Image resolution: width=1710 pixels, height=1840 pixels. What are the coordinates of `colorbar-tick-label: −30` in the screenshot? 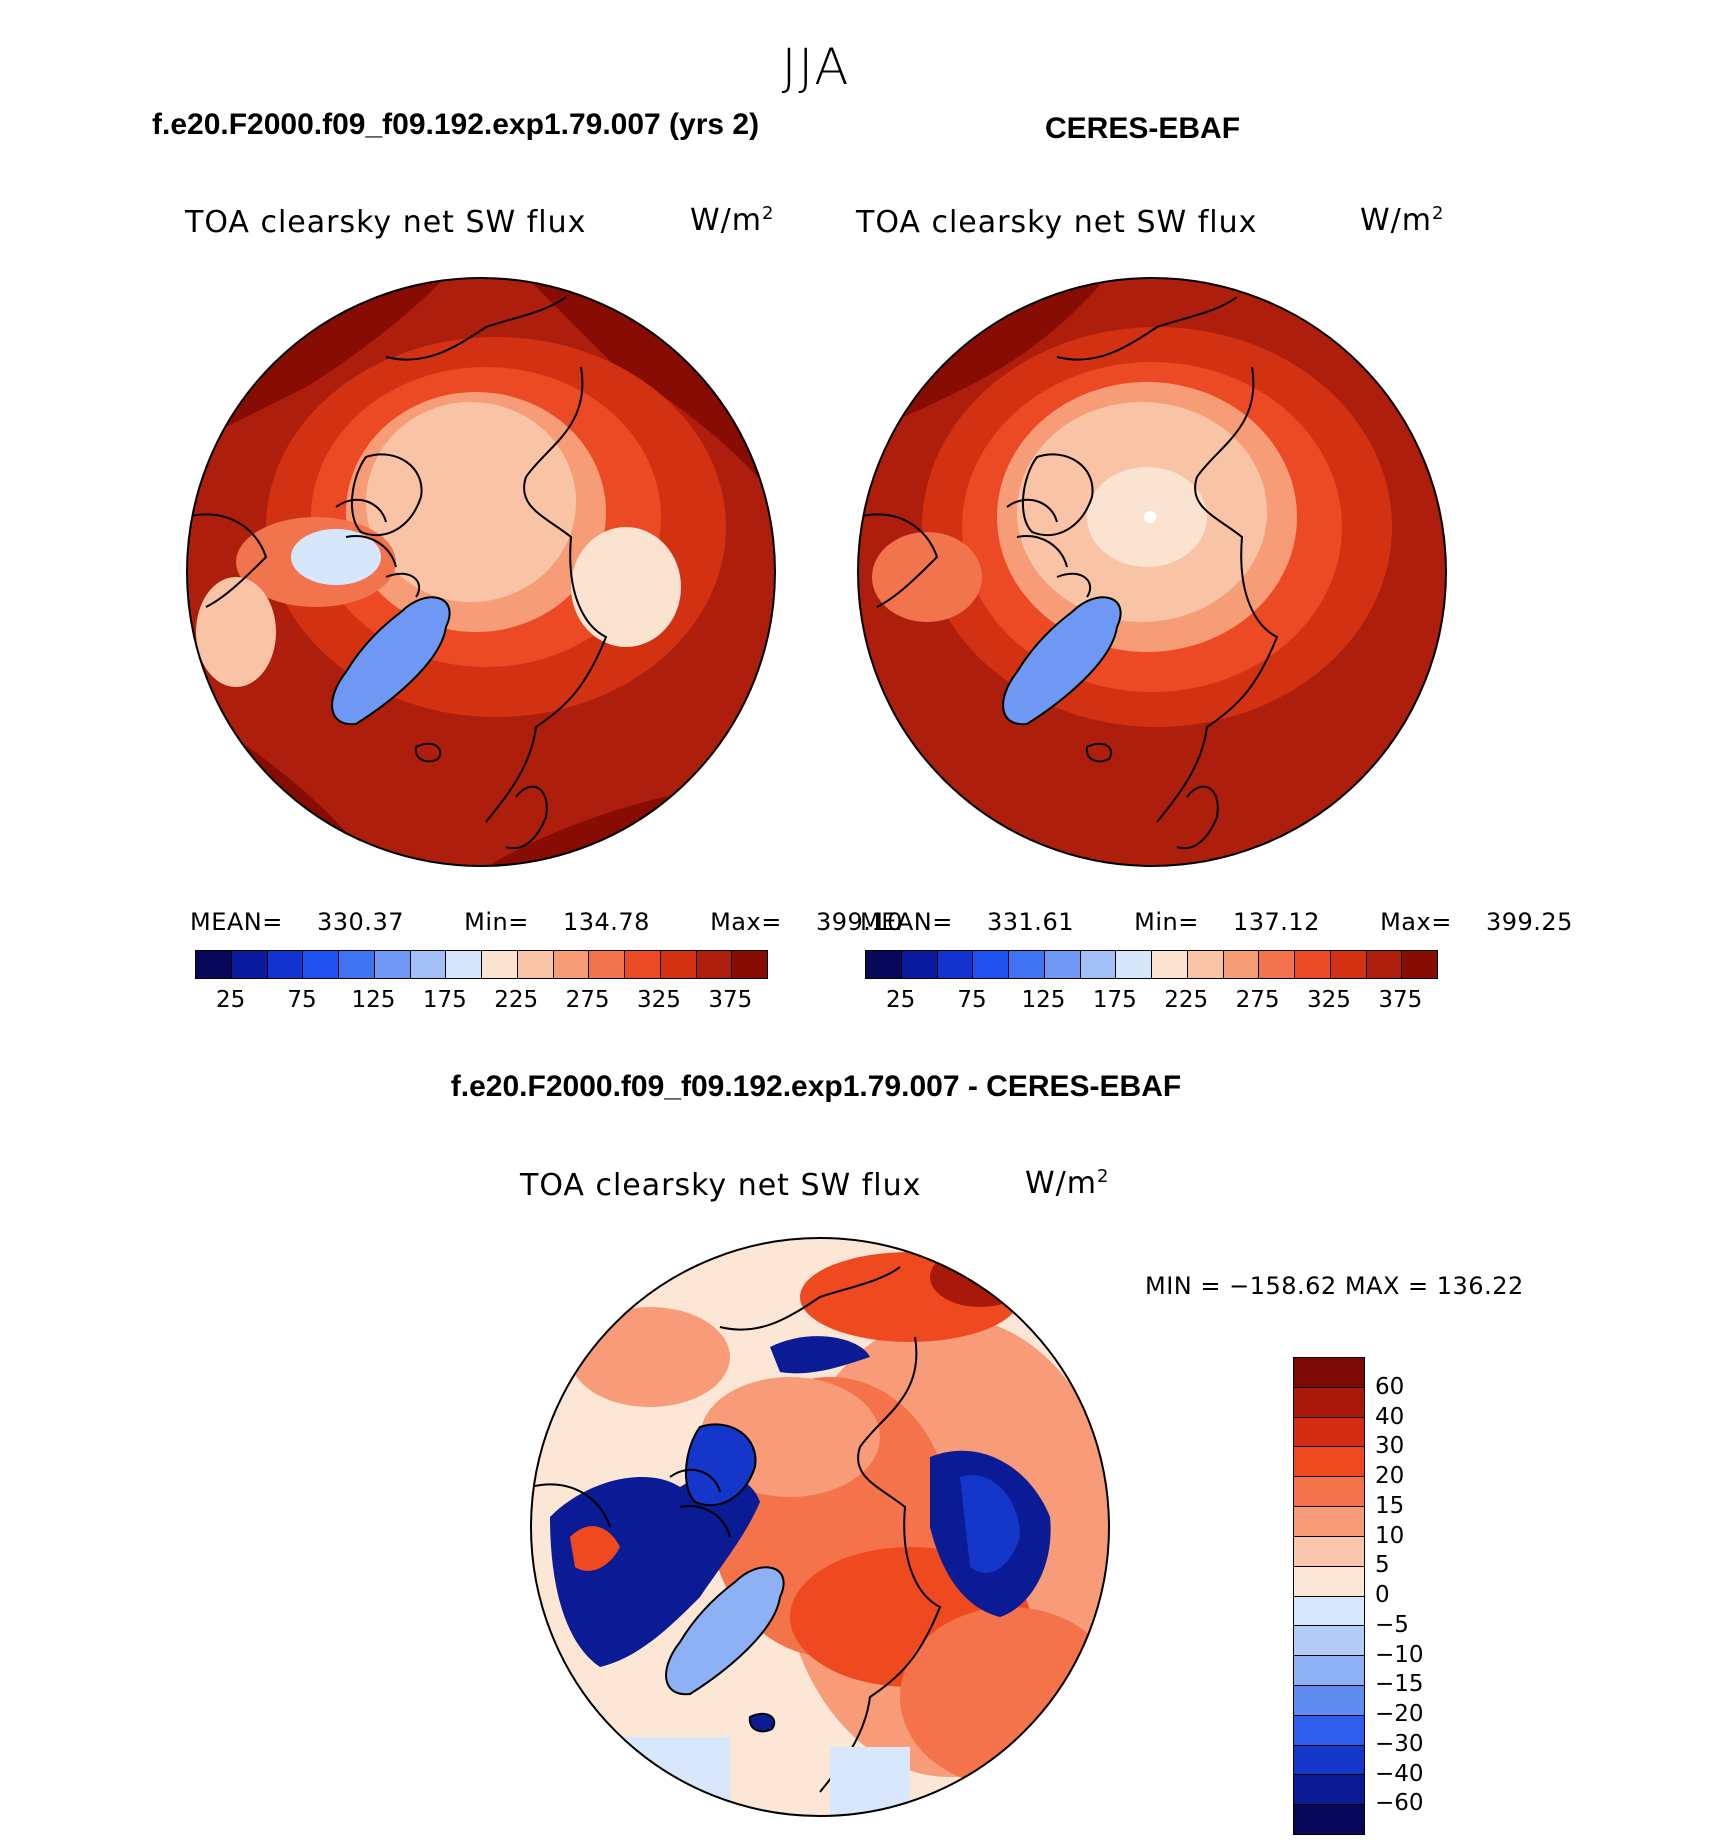 It's located at (1399, 1743).